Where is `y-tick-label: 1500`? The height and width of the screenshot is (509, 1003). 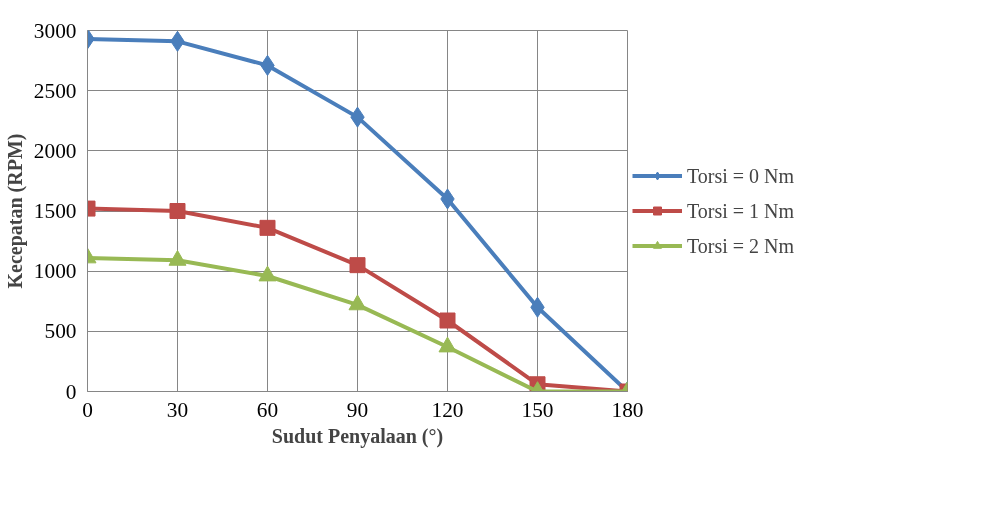 y-tick-label: 1500 is located at coordinates (55, 211).